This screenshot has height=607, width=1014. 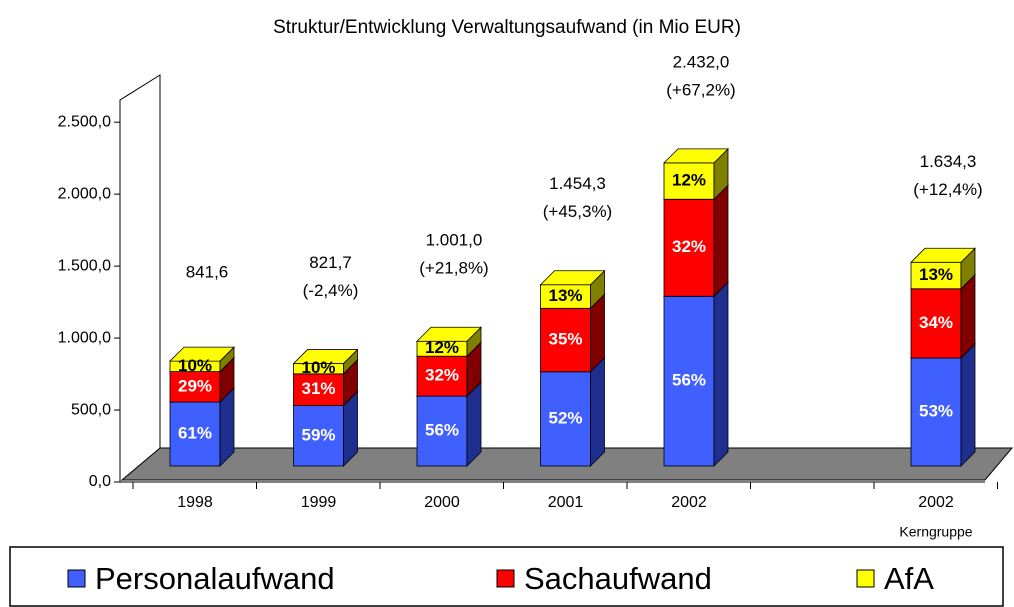 What do you see at coordinates (195, 502) in the screenshot?
I see `x-tick-label: 1998` at bounding box center [195, 502].